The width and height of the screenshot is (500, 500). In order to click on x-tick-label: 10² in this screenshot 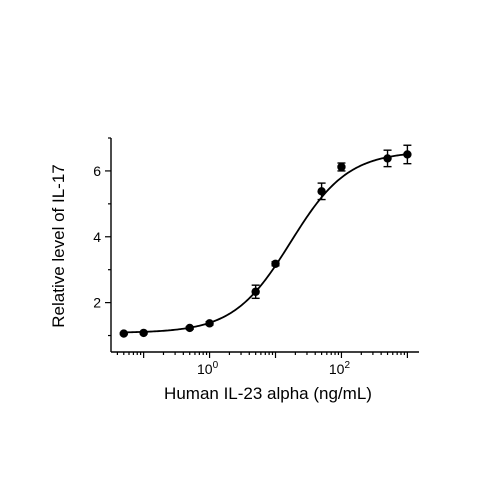, I will do `click(340, 368)`.